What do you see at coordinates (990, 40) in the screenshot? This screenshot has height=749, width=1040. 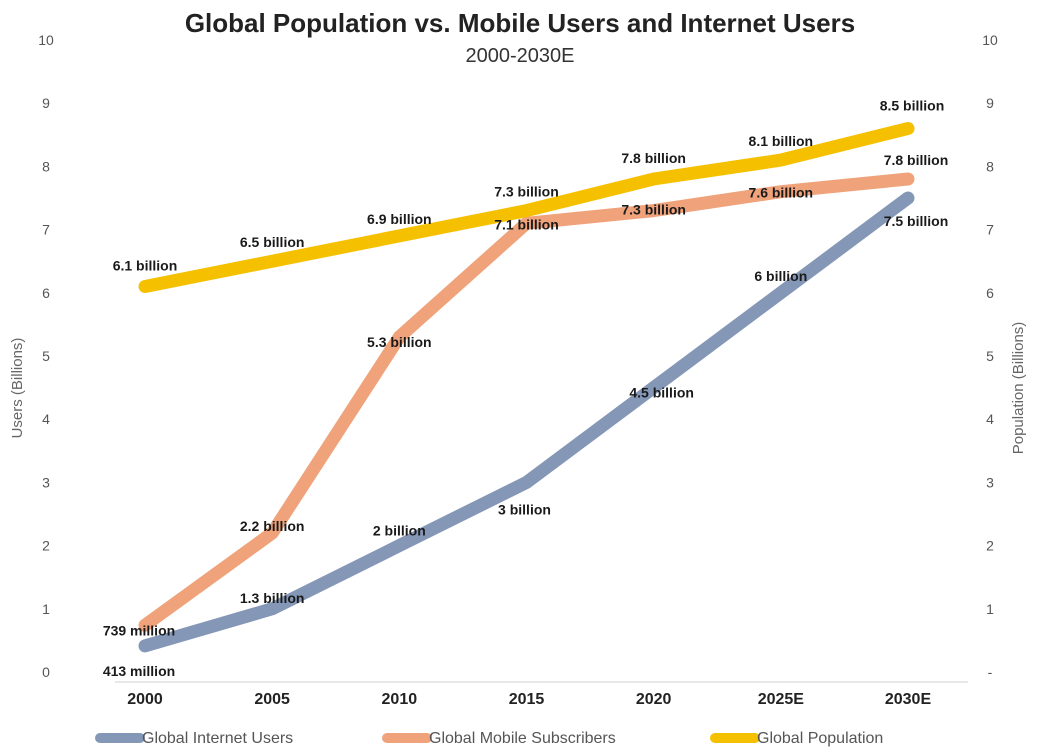 I see `y-tick-right: 10` at bounding box center [990, 40].